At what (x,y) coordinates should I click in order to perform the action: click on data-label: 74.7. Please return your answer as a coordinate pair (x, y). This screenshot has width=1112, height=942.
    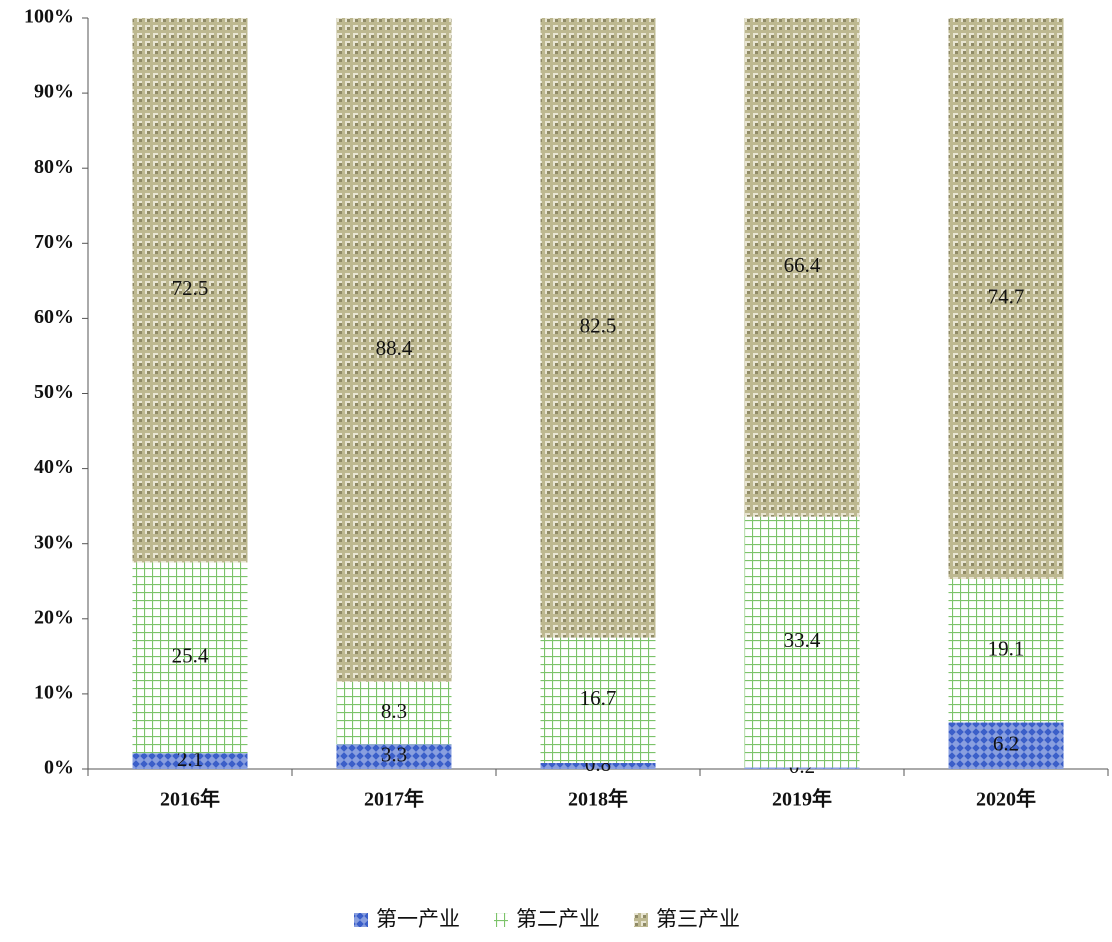
    Looking at the image, I should click on (1006, 296).